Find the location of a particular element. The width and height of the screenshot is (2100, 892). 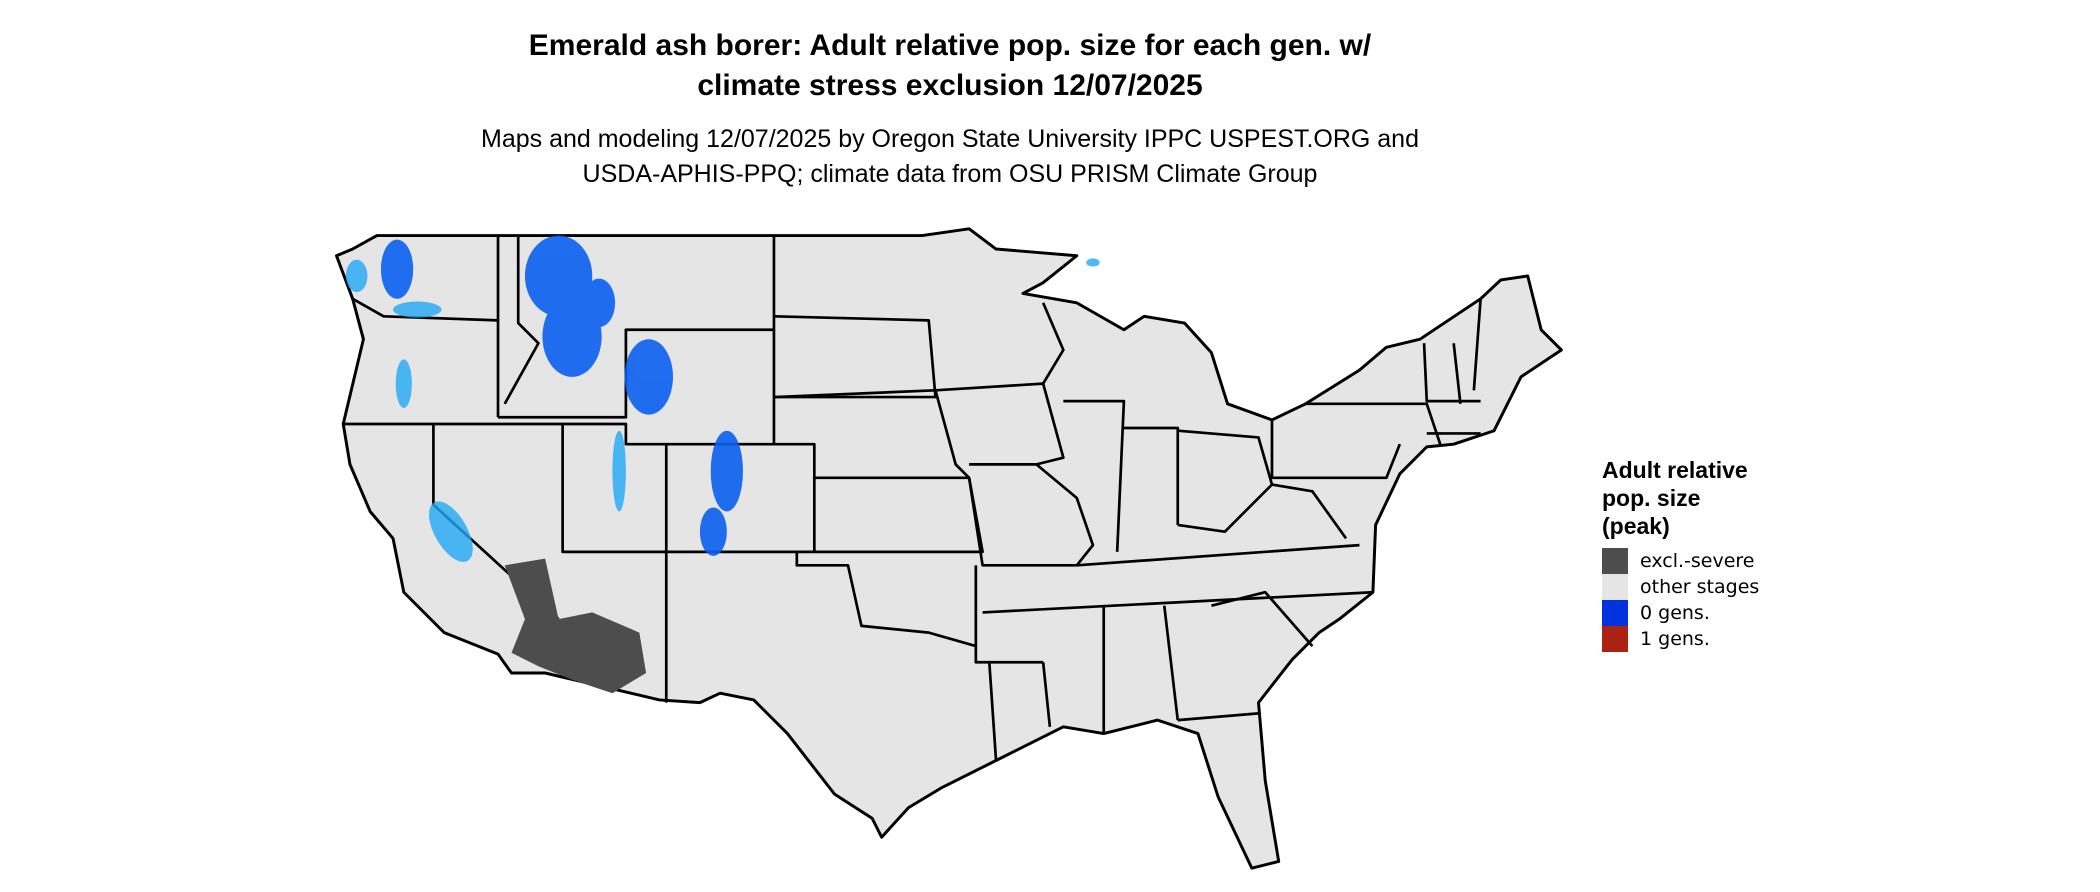

legend-item-1-gens: 1 gens. is located at coordinates (1702, 639).